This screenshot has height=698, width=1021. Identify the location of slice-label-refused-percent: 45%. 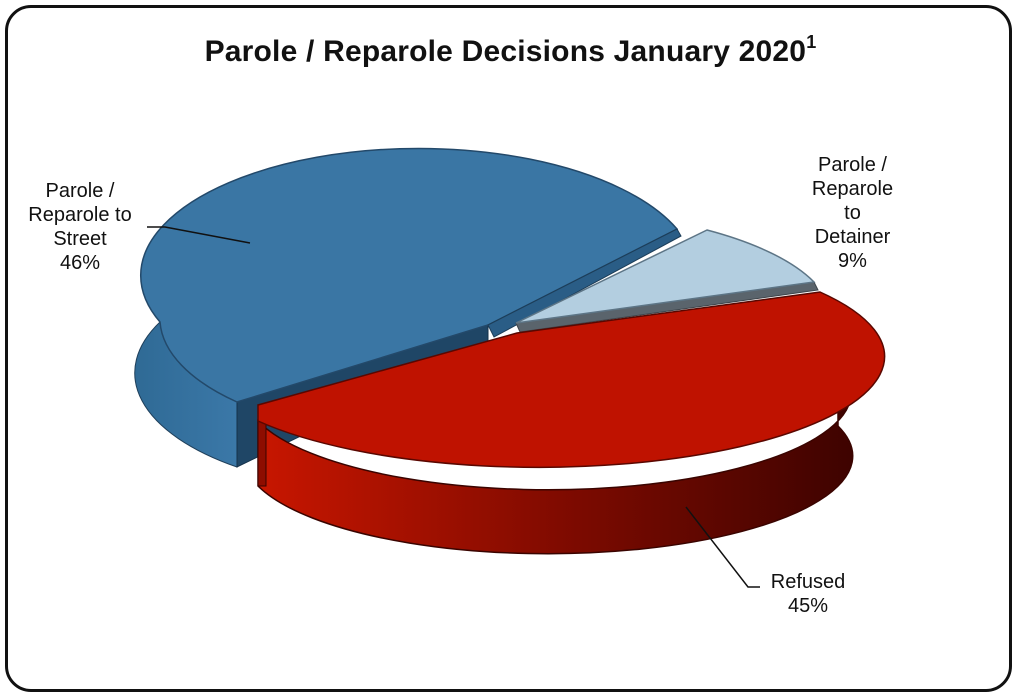
(808, 606).